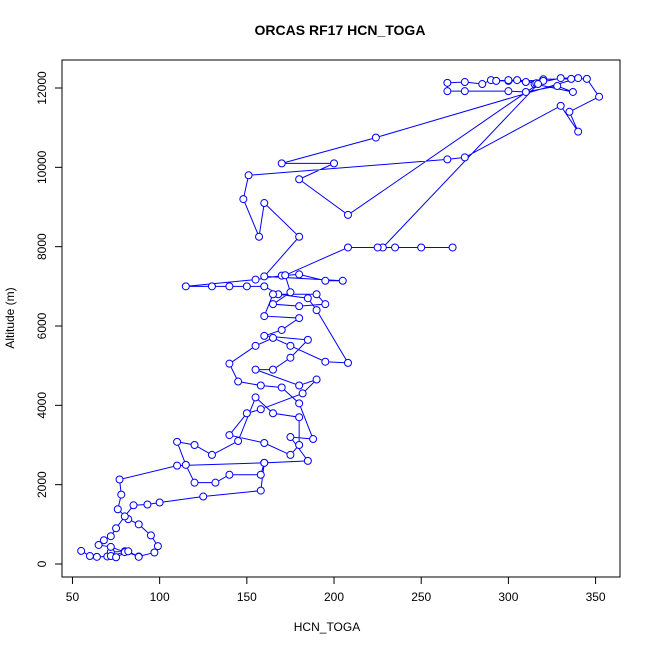 This screenshot has width=650, height=655. I want to click on y-tick-label: 12000, so click(42, 88).